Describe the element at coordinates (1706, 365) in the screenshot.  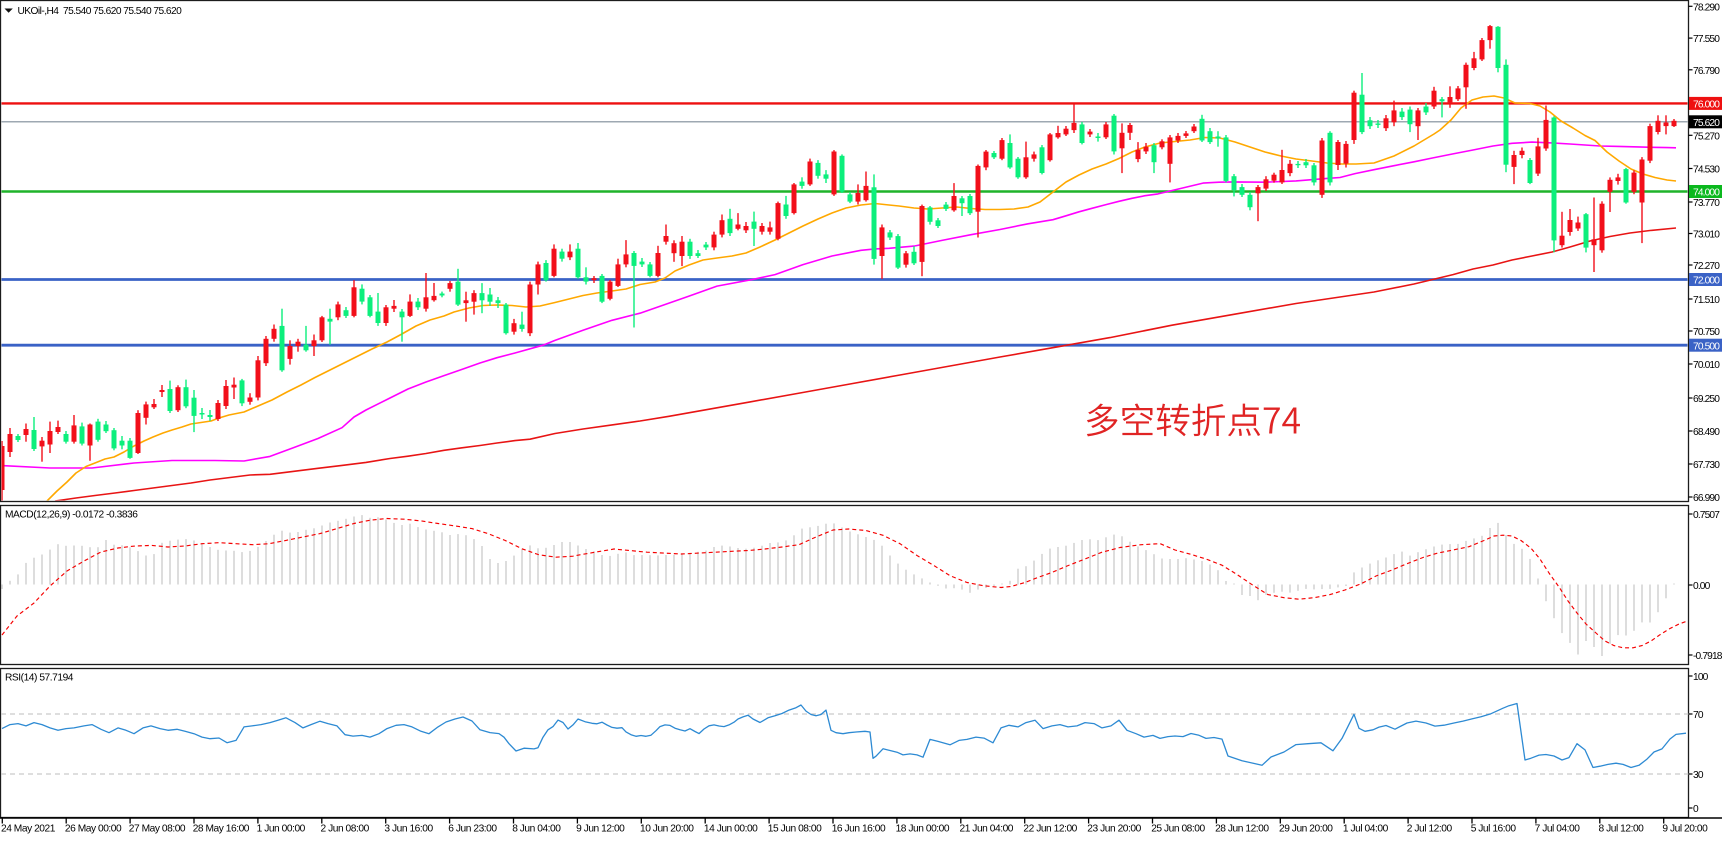
I see `svg-text: 70.010` at that location.